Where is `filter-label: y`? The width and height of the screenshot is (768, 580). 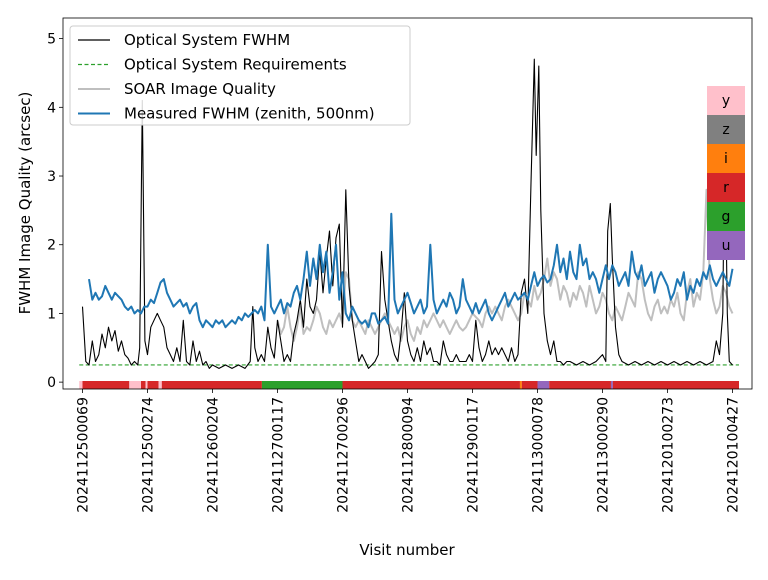 filter-label: y is located at coordinates (726, 101).